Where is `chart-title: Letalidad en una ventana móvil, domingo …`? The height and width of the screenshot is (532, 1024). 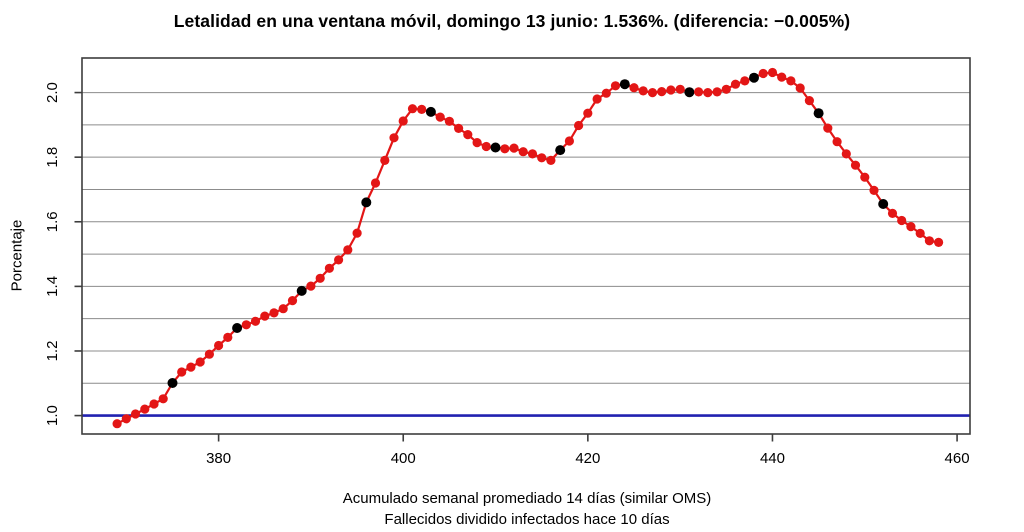
chart-title: Letalidad en una ventana móvil, domingo … is located at coordinates (512, 21).